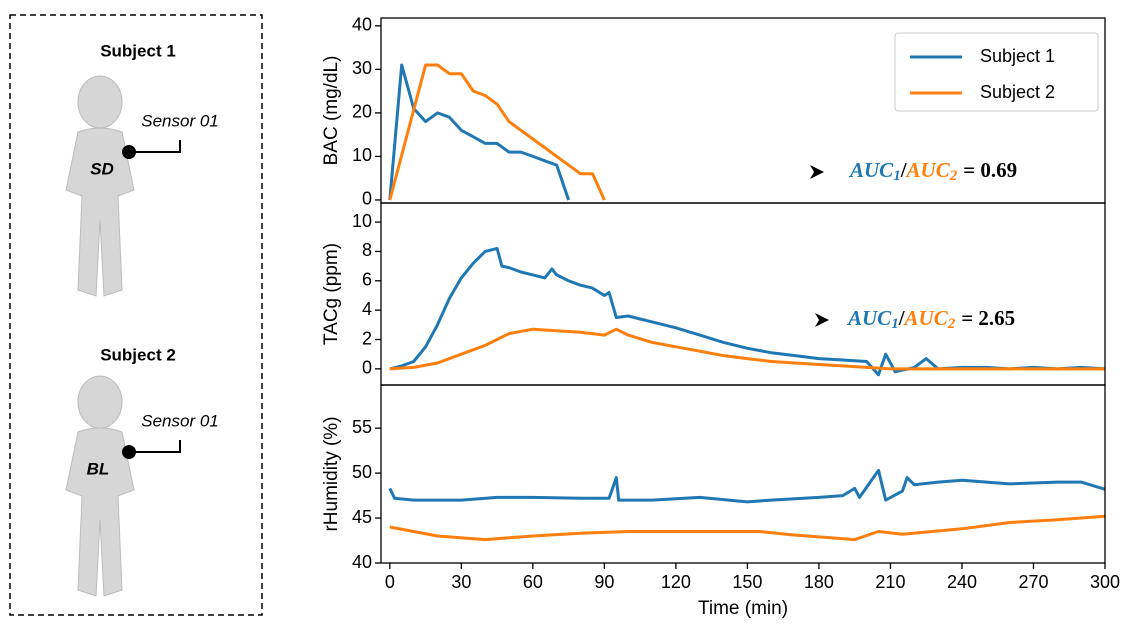  Describe the element at coordinates (1105, 582) in the screenshot. I see `x-tick-label: 300` at that location.